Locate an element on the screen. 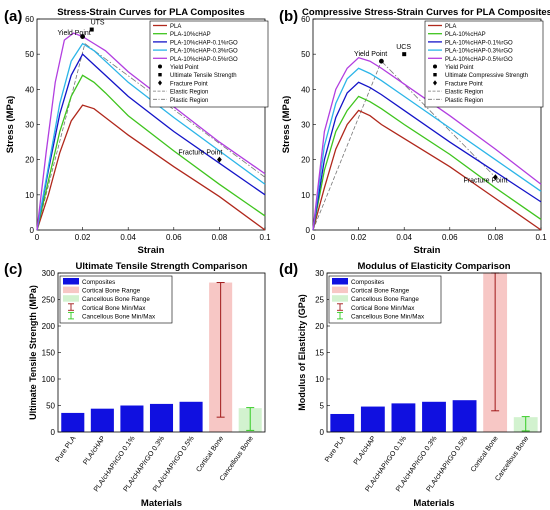 This screenshot has height=510, width=550. panel-label-b: (b) is located at coordinates (289, 16).